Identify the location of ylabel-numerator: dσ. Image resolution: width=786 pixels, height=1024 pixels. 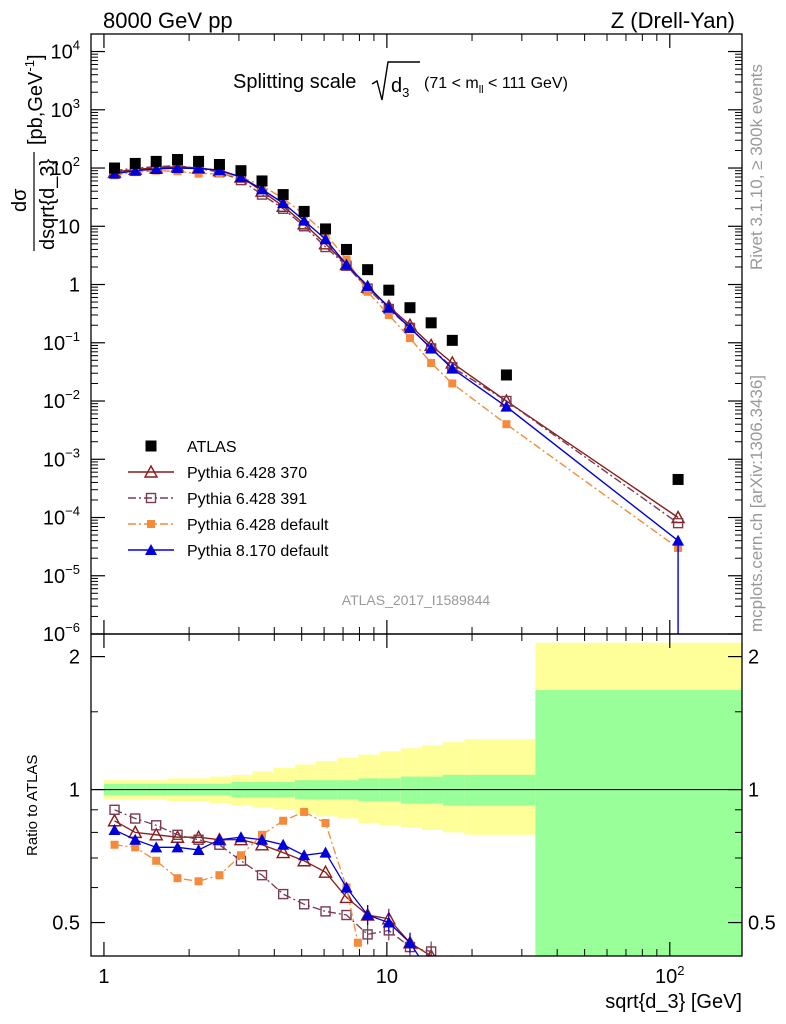
(20, 200).